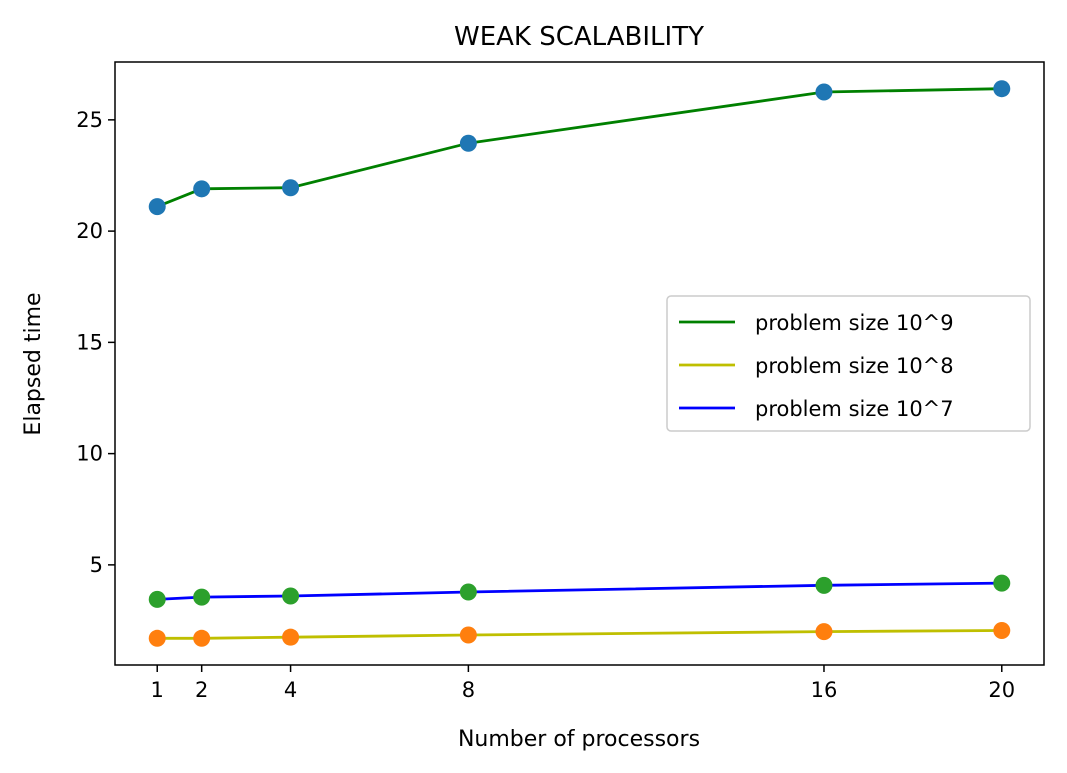  Describe the element at coordinates (854, 366) in the screenshot. I see `legend-label: problem size 10^8` at that location.